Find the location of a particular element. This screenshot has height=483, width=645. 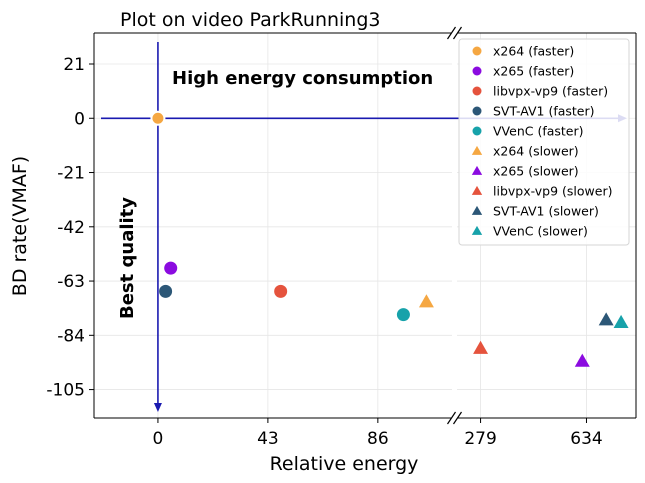

y-tick-label: -42 is located at coordinates (71, 228).